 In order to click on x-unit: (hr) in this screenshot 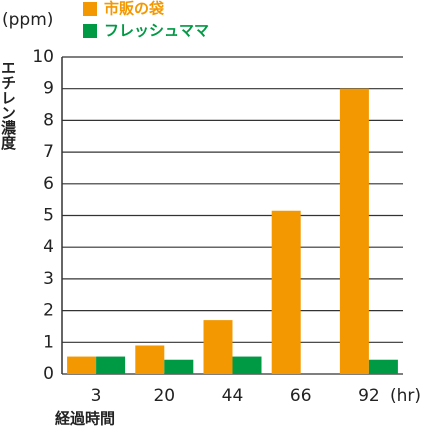, I will do `click(405, 396)`.